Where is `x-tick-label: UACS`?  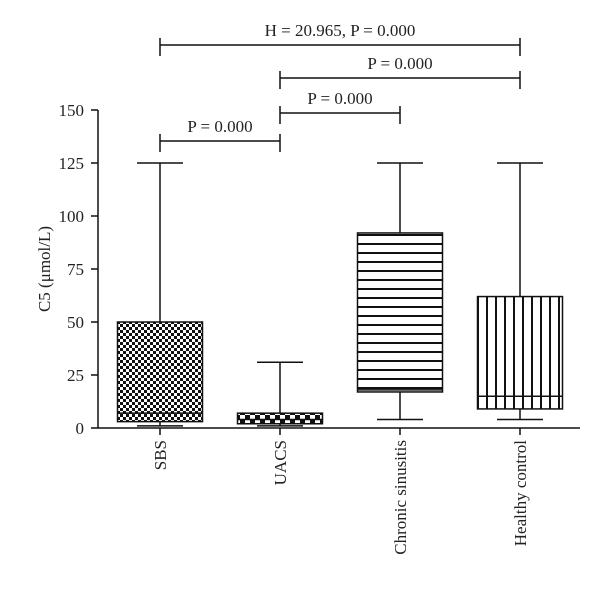 x-tick-label: UACS is located at coordinates (280, 462).